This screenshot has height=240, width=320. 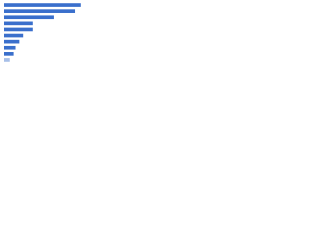 What do you see at coordinates (42, 32) in the screenshot?
I see `chart` at bounding box center [42, 32].